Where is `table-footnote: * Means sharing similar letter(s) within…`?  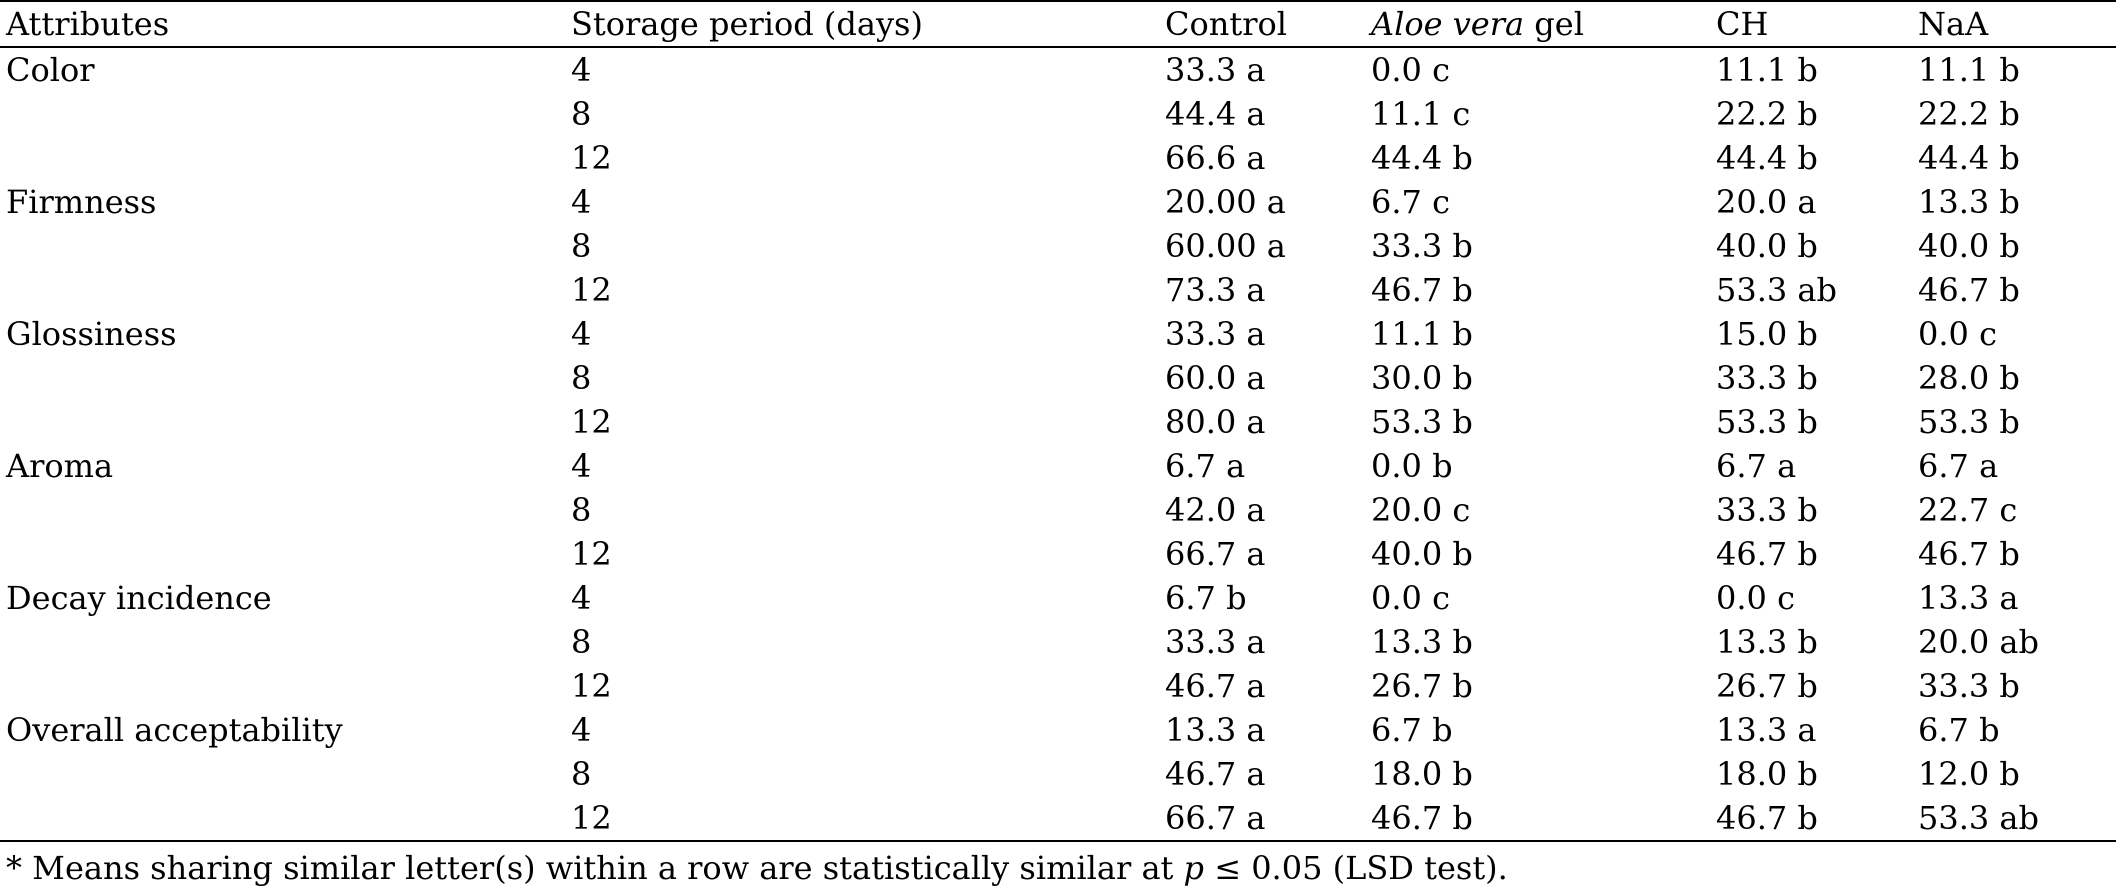 table-footnote: * Means sharing similar letter(s) within… is located at coordinates (757, 868).